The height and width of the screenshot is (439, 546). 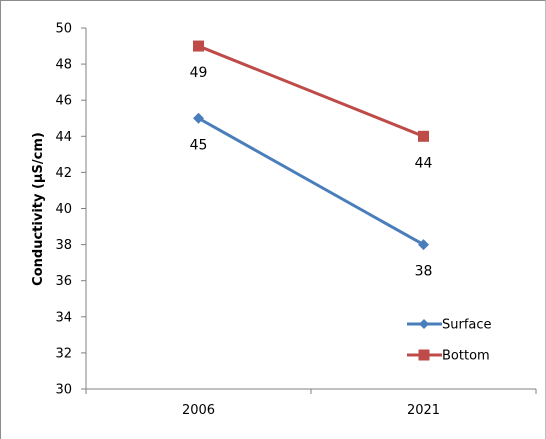 I want to click on legend-label: Surface, so click(x=467, y=325).